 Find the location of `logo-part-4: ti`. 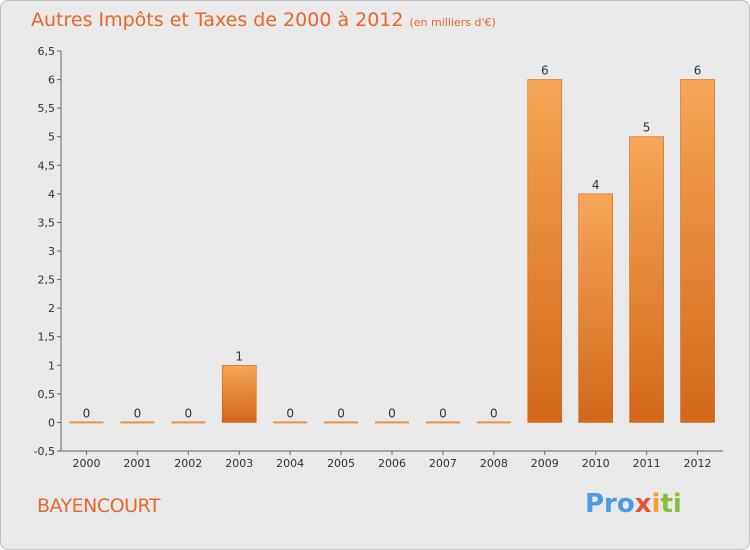

logo-part-4: ti is located at coordinates (671, 504).